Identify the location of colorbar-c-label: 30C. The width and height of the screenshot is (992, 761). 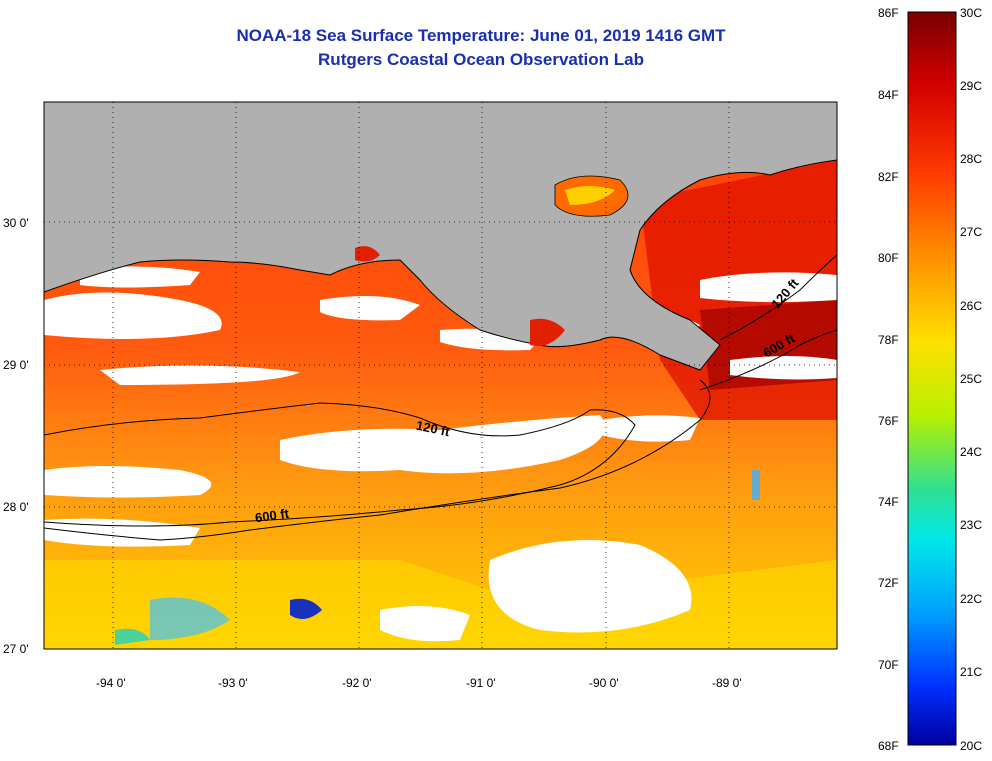
(971, 13).